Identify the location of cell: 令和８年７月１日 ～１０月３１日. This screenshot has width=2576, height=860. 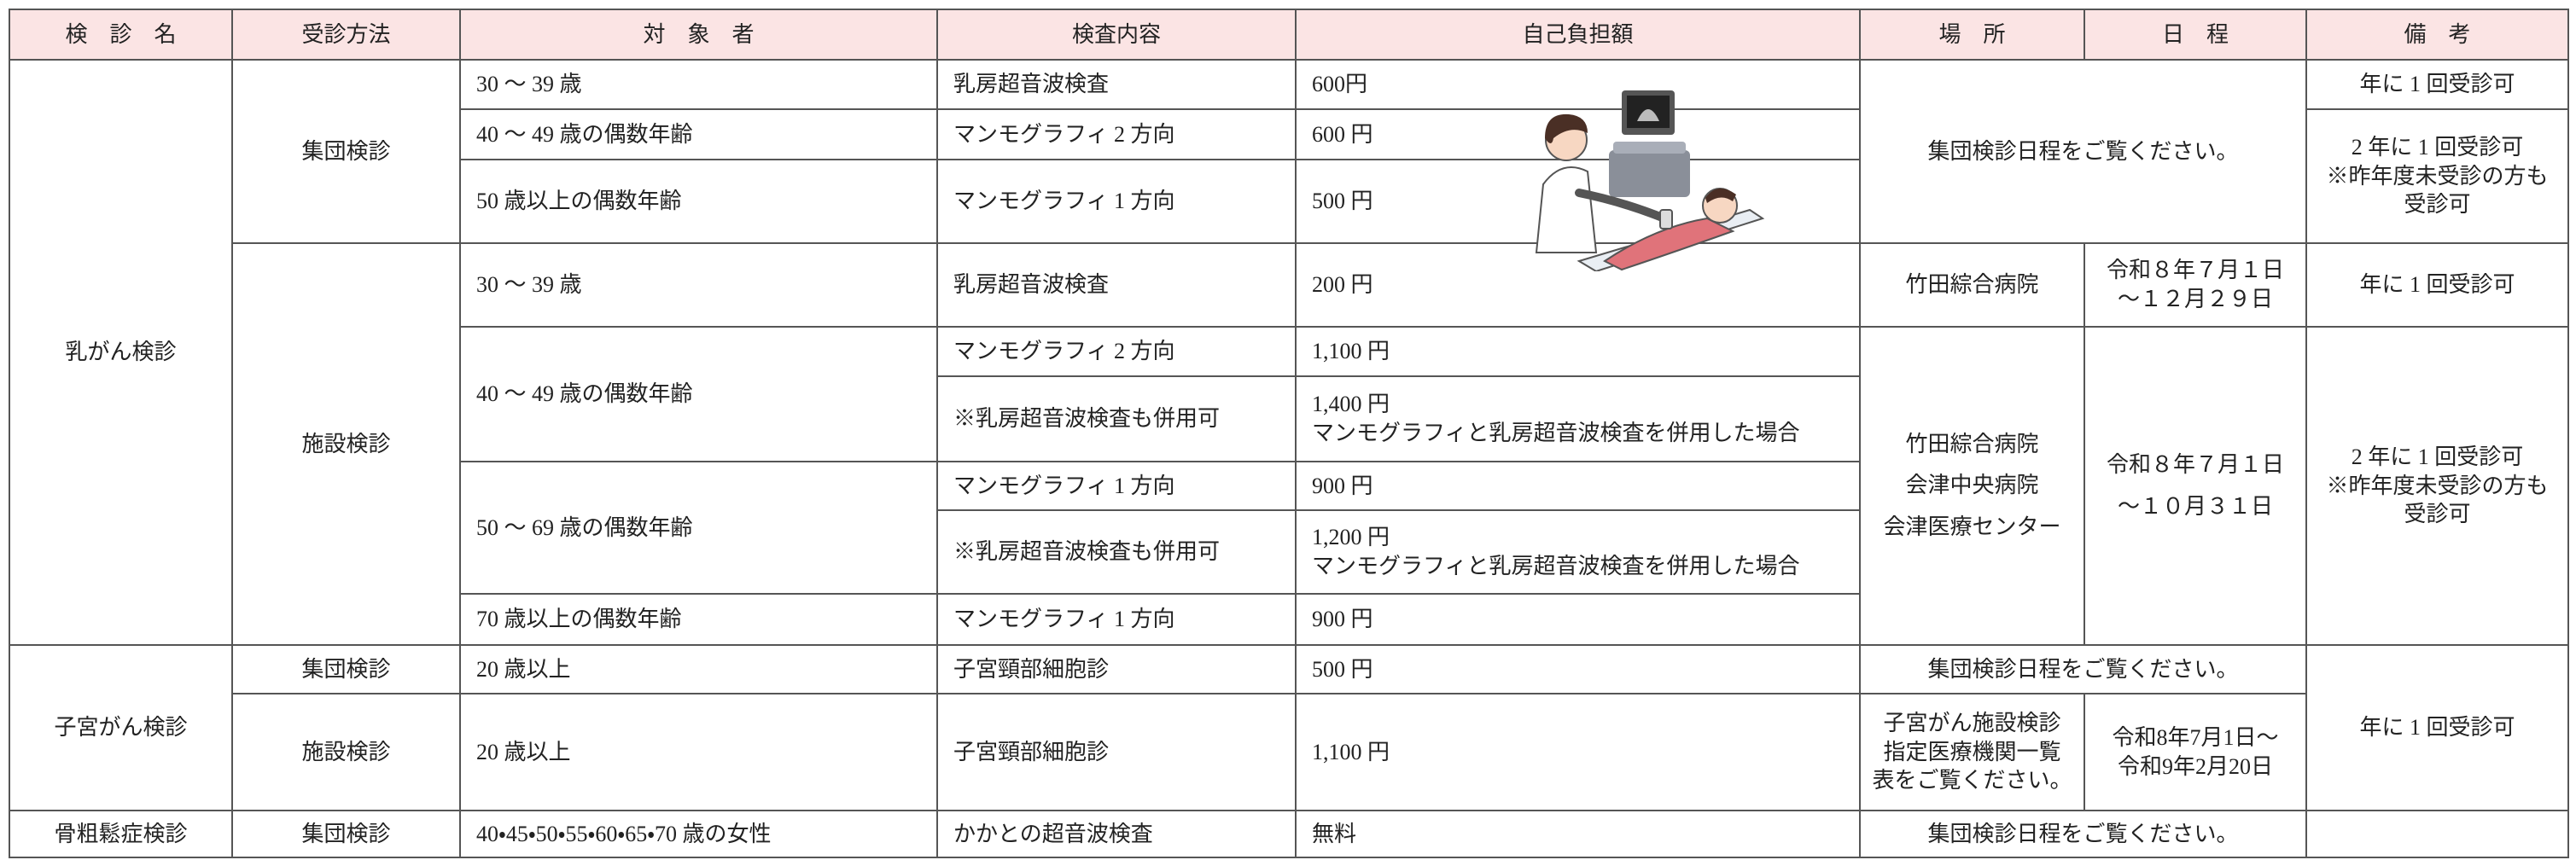
(2195, 486).